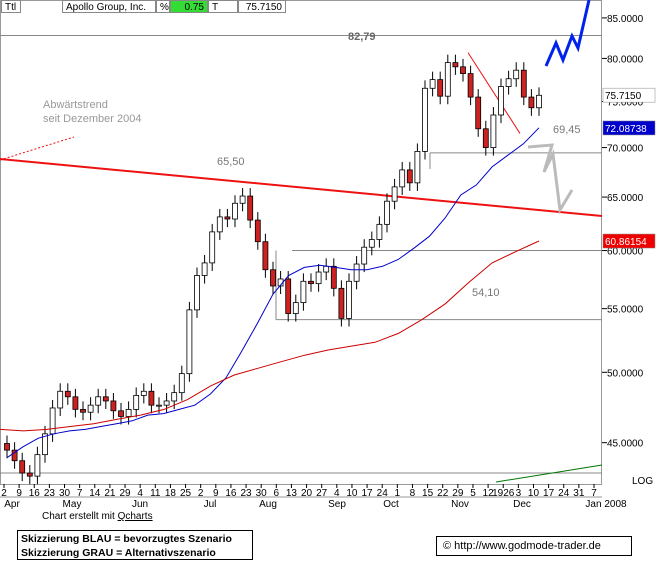 Image resolution: width=658 pixels, height=568 pixels. I want to click on x-day-label: 16, so click(35, 493).